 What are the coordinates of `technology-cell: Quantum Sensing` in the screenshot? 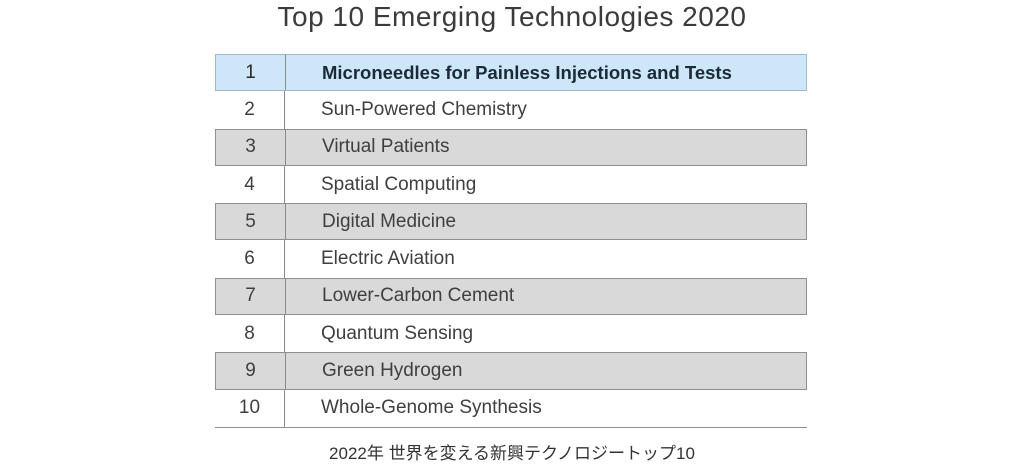 It's located at (397, 333).